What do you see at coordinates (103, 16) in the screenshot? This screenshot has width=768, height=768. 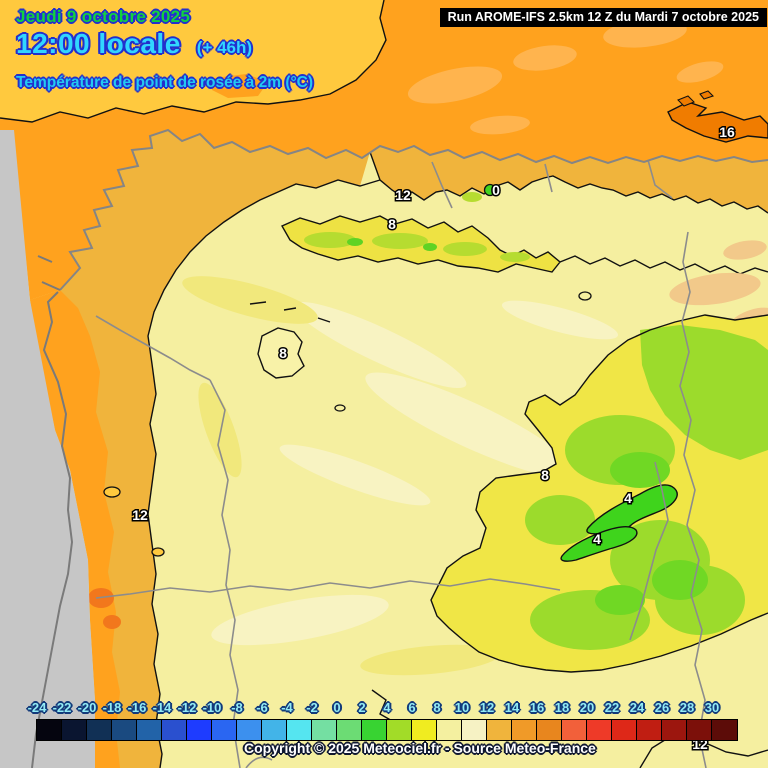 I see `forecast-date: Jeudi 9 octobre 2025` at bounding box center [103, 16].